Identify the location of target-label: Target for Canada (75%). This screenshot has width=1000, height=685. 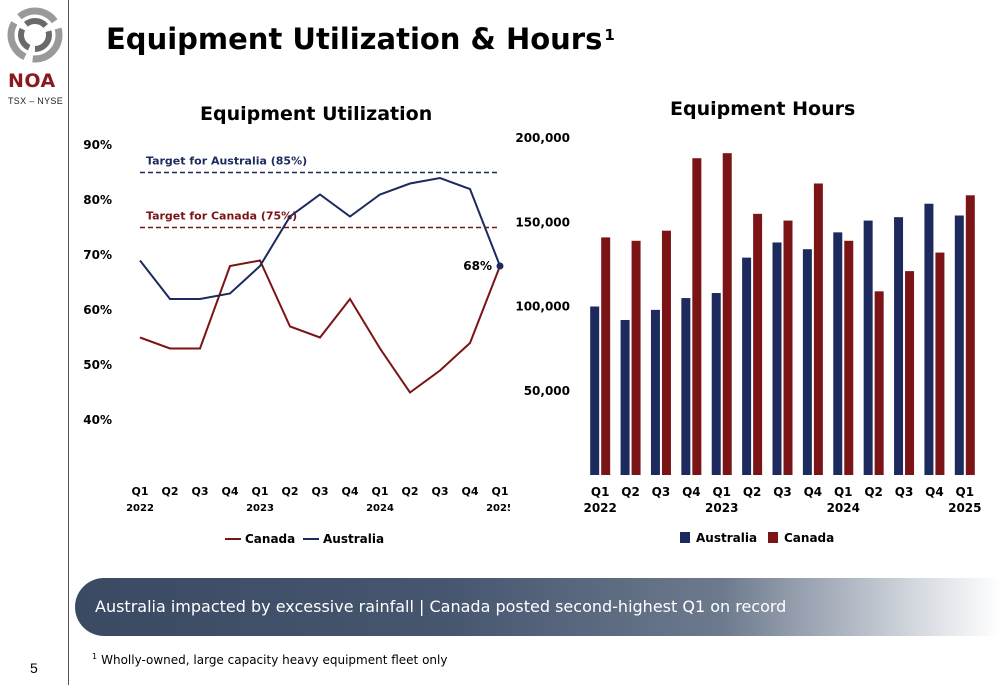
(221, 216).